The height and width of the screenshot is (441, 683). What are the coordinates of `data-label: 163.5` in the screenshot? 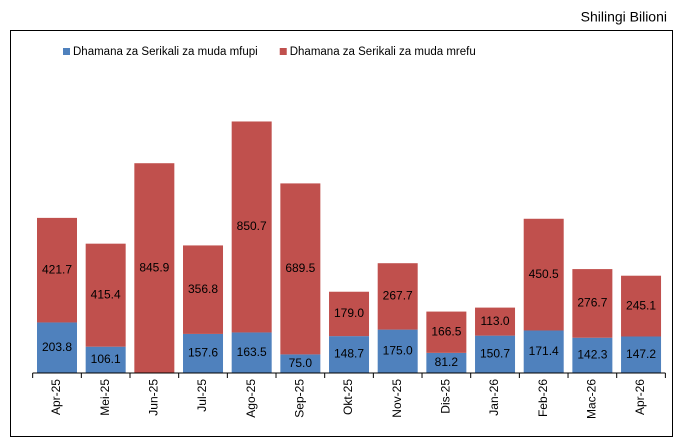 It's located at (252, 352).